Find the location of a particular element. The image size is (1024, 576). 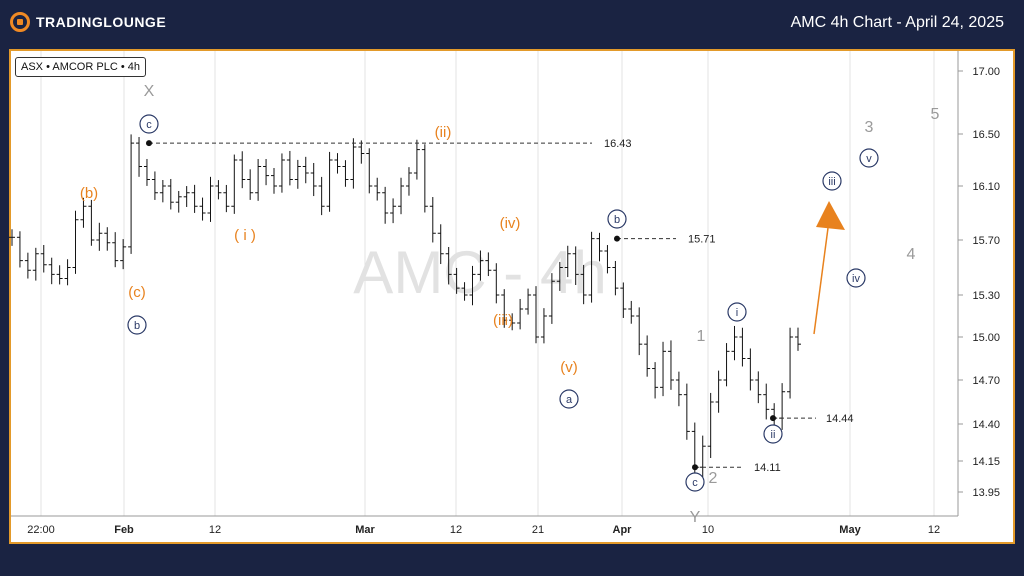

brand-name: TRADINGLOUNGE is located at coordinates (101, 22).